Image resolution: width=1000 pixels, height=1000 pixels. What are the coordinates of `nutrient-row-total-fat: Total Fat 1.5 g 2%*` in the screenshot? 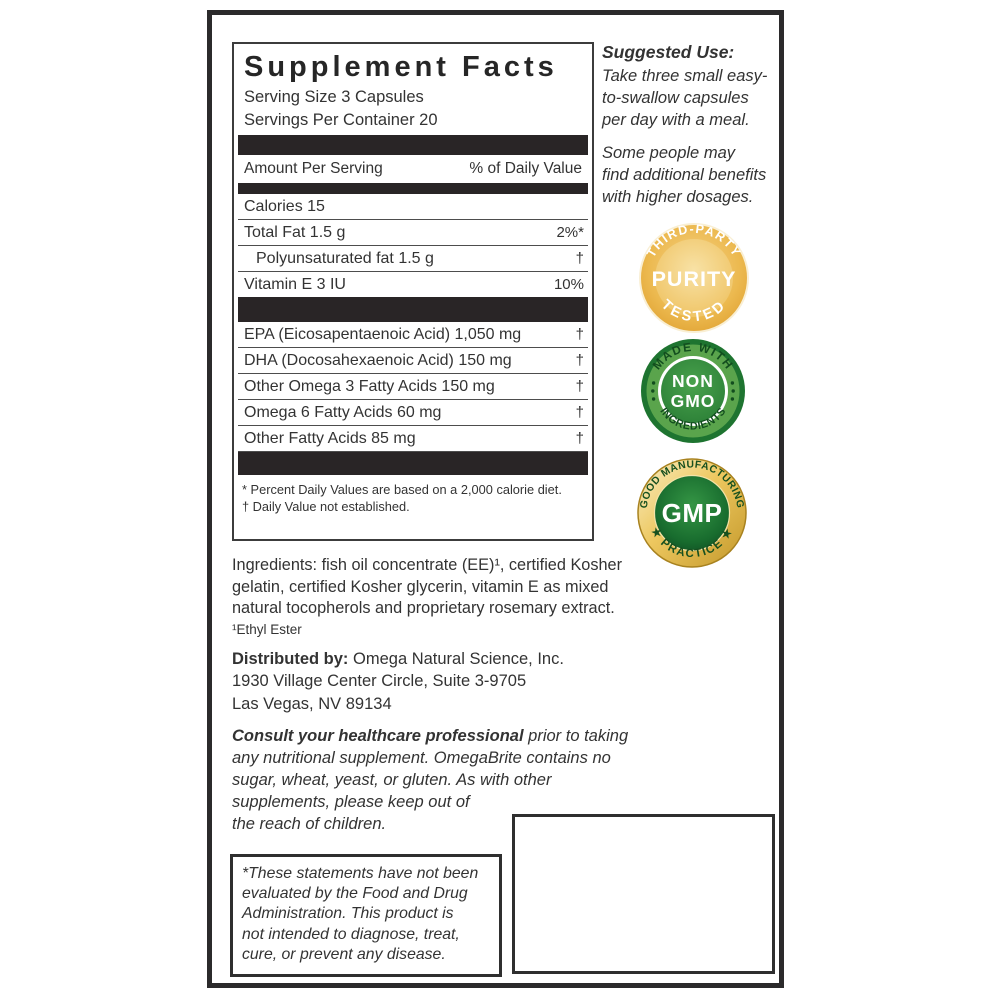 It's located at (413, 233).